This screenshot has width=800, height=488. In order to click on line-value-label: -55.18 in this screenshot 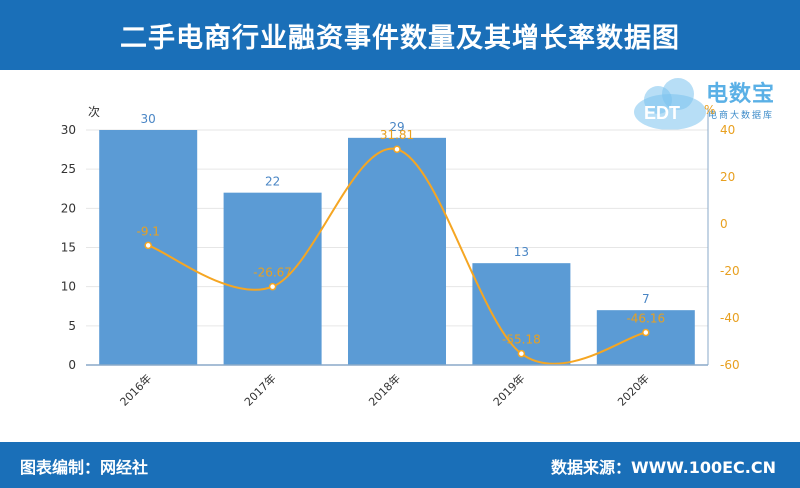, I will do `click(521, 340)`.